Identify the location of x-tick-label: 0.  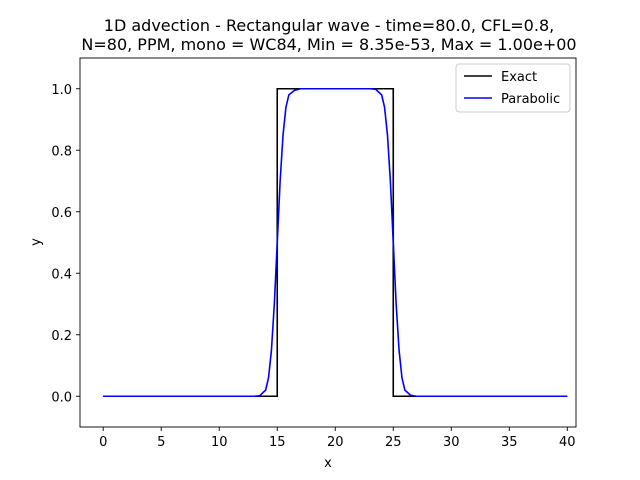
(103, 442).